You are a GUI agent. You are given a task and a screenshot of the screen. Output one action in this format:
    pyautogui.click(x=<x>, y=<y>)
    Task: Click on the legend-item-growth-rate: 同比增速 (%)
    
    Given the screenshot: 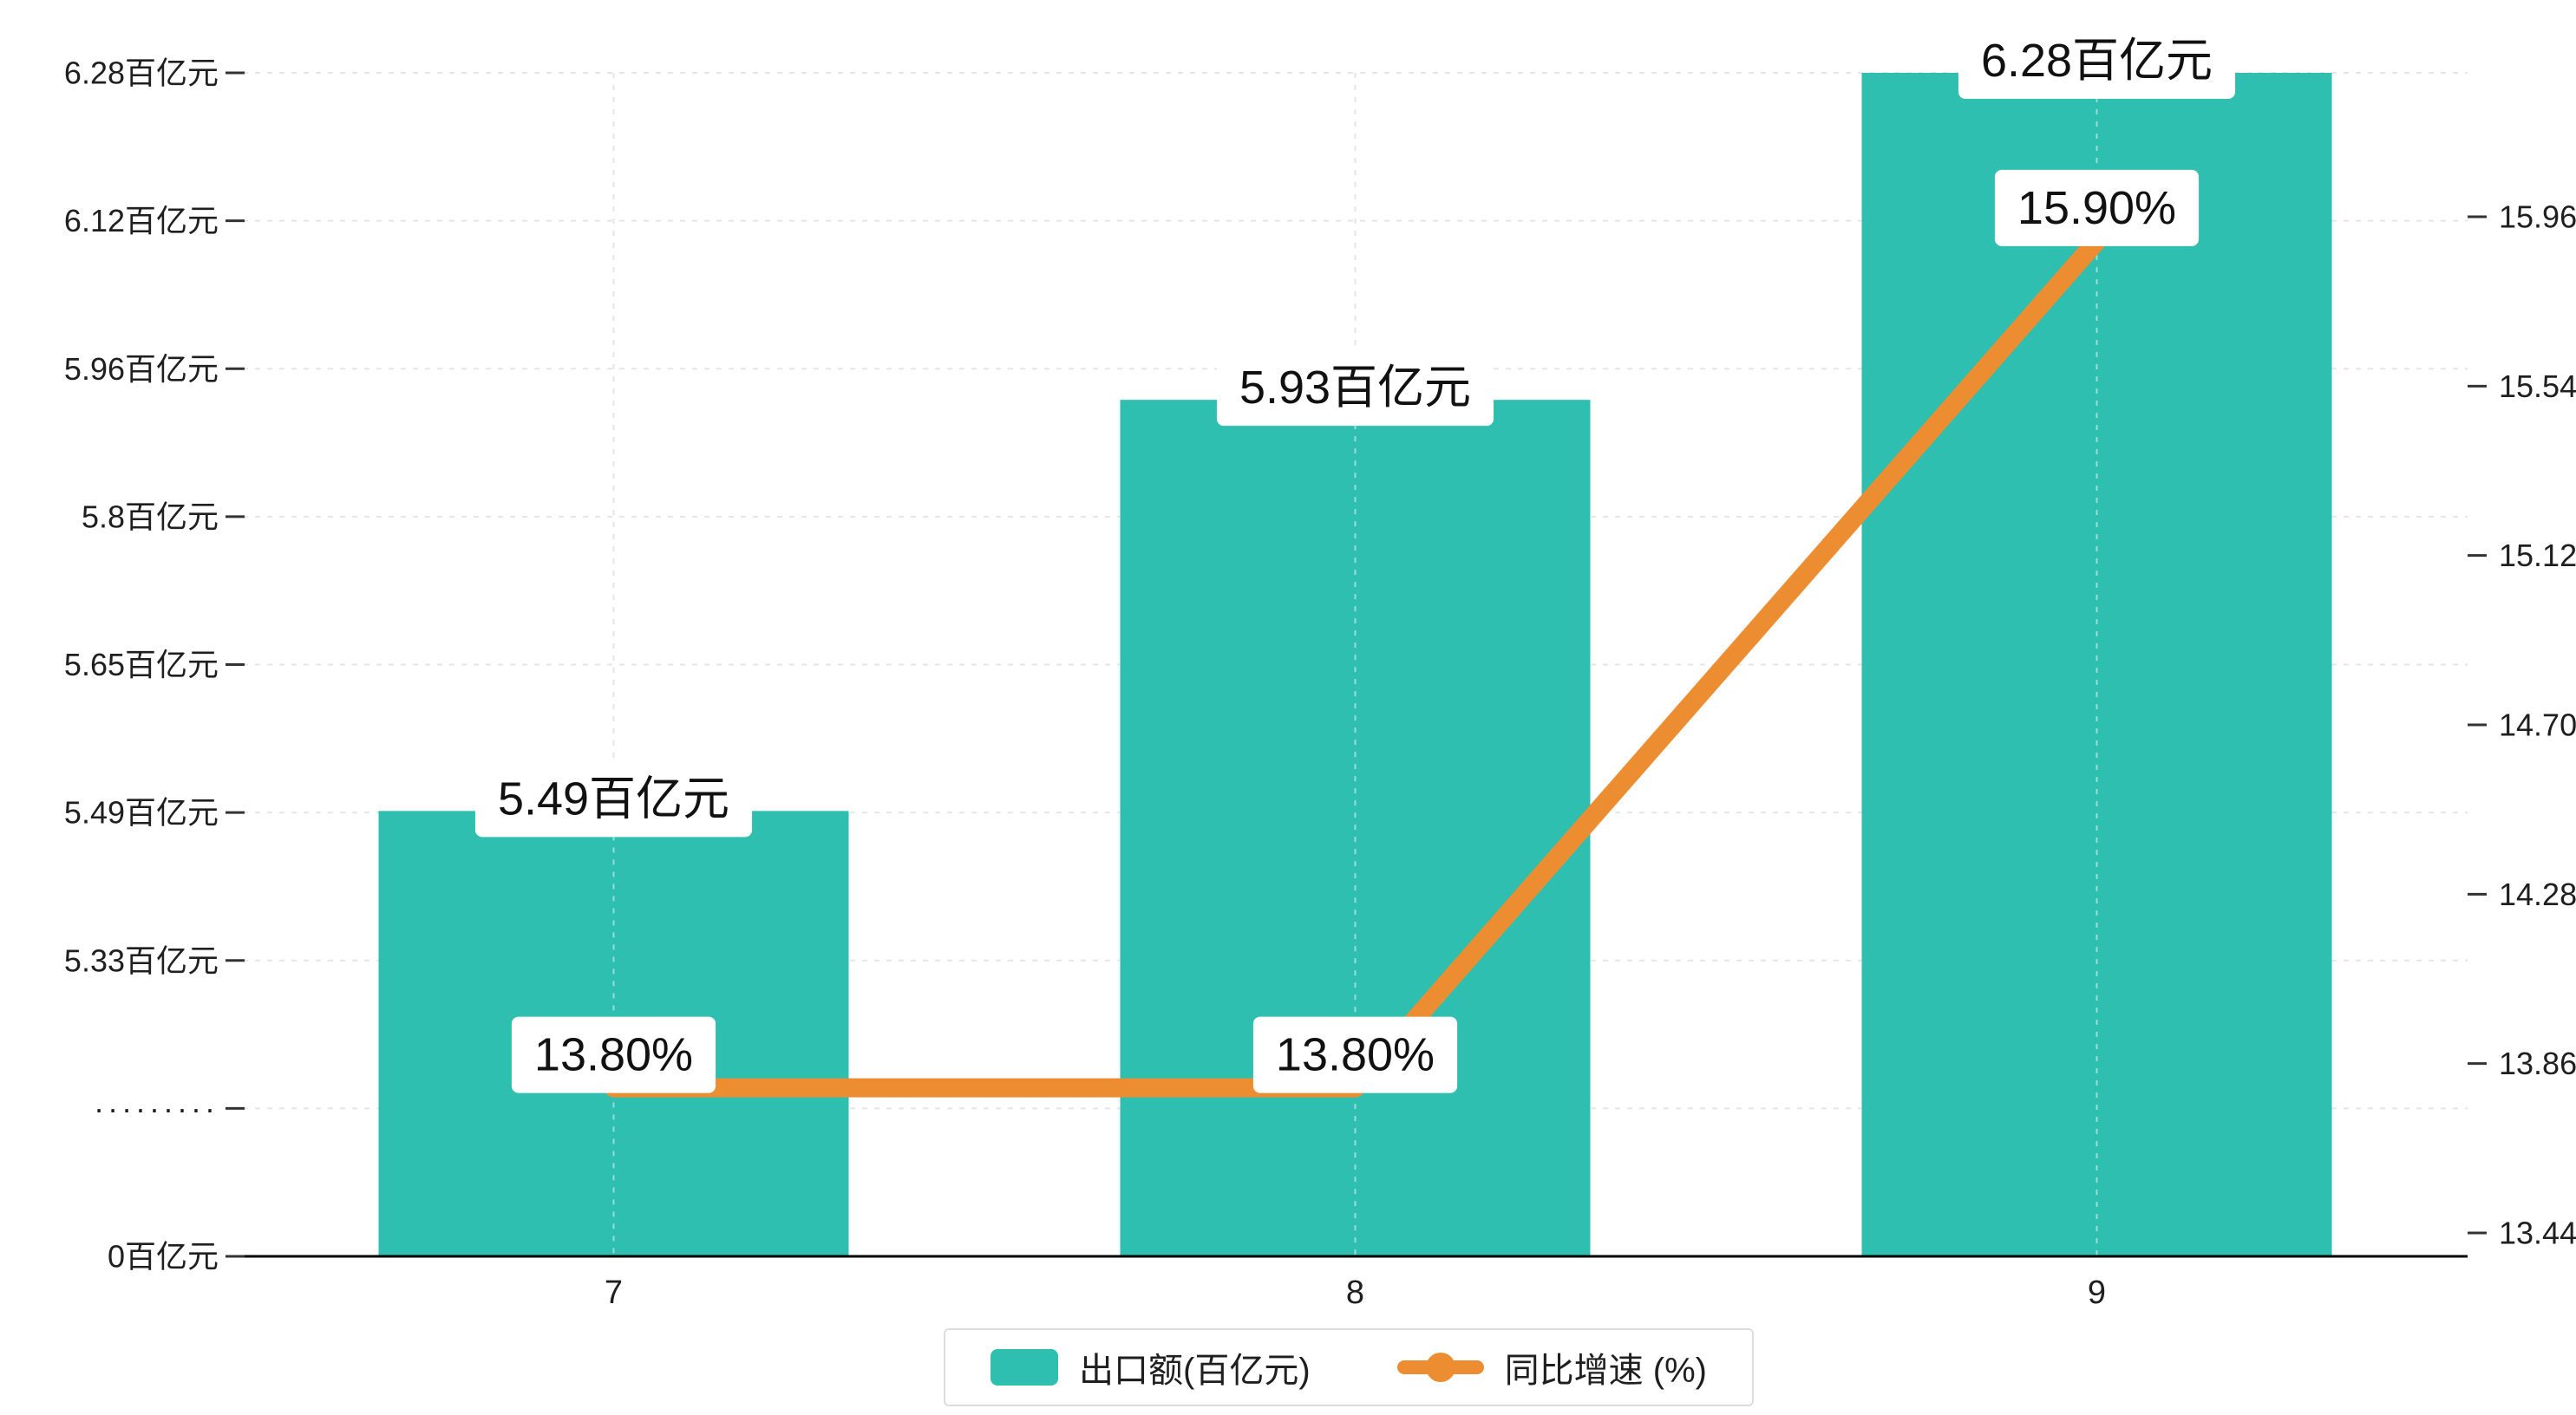 What is the action you would take?
    pyautogui.click(x=1551, y=1367)
    